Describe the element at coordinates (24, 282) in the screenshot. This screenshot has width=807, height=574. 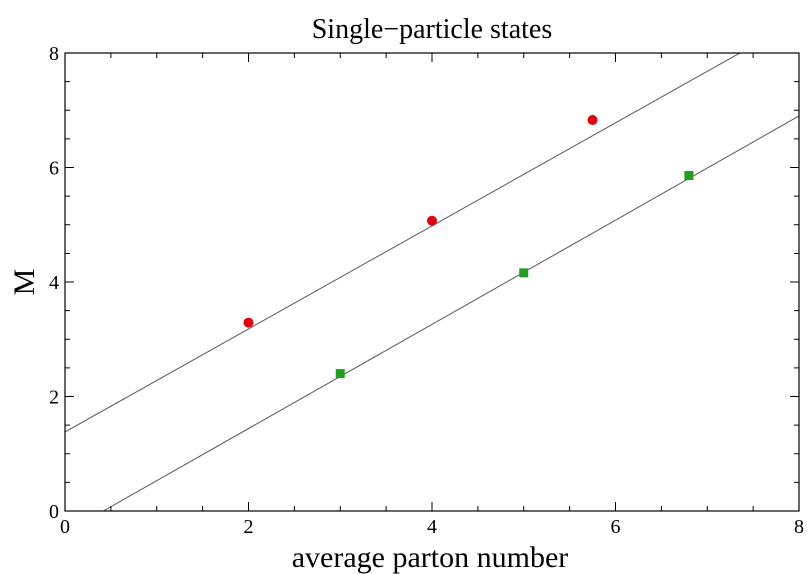
I see `y-axis-label: M` at that location.